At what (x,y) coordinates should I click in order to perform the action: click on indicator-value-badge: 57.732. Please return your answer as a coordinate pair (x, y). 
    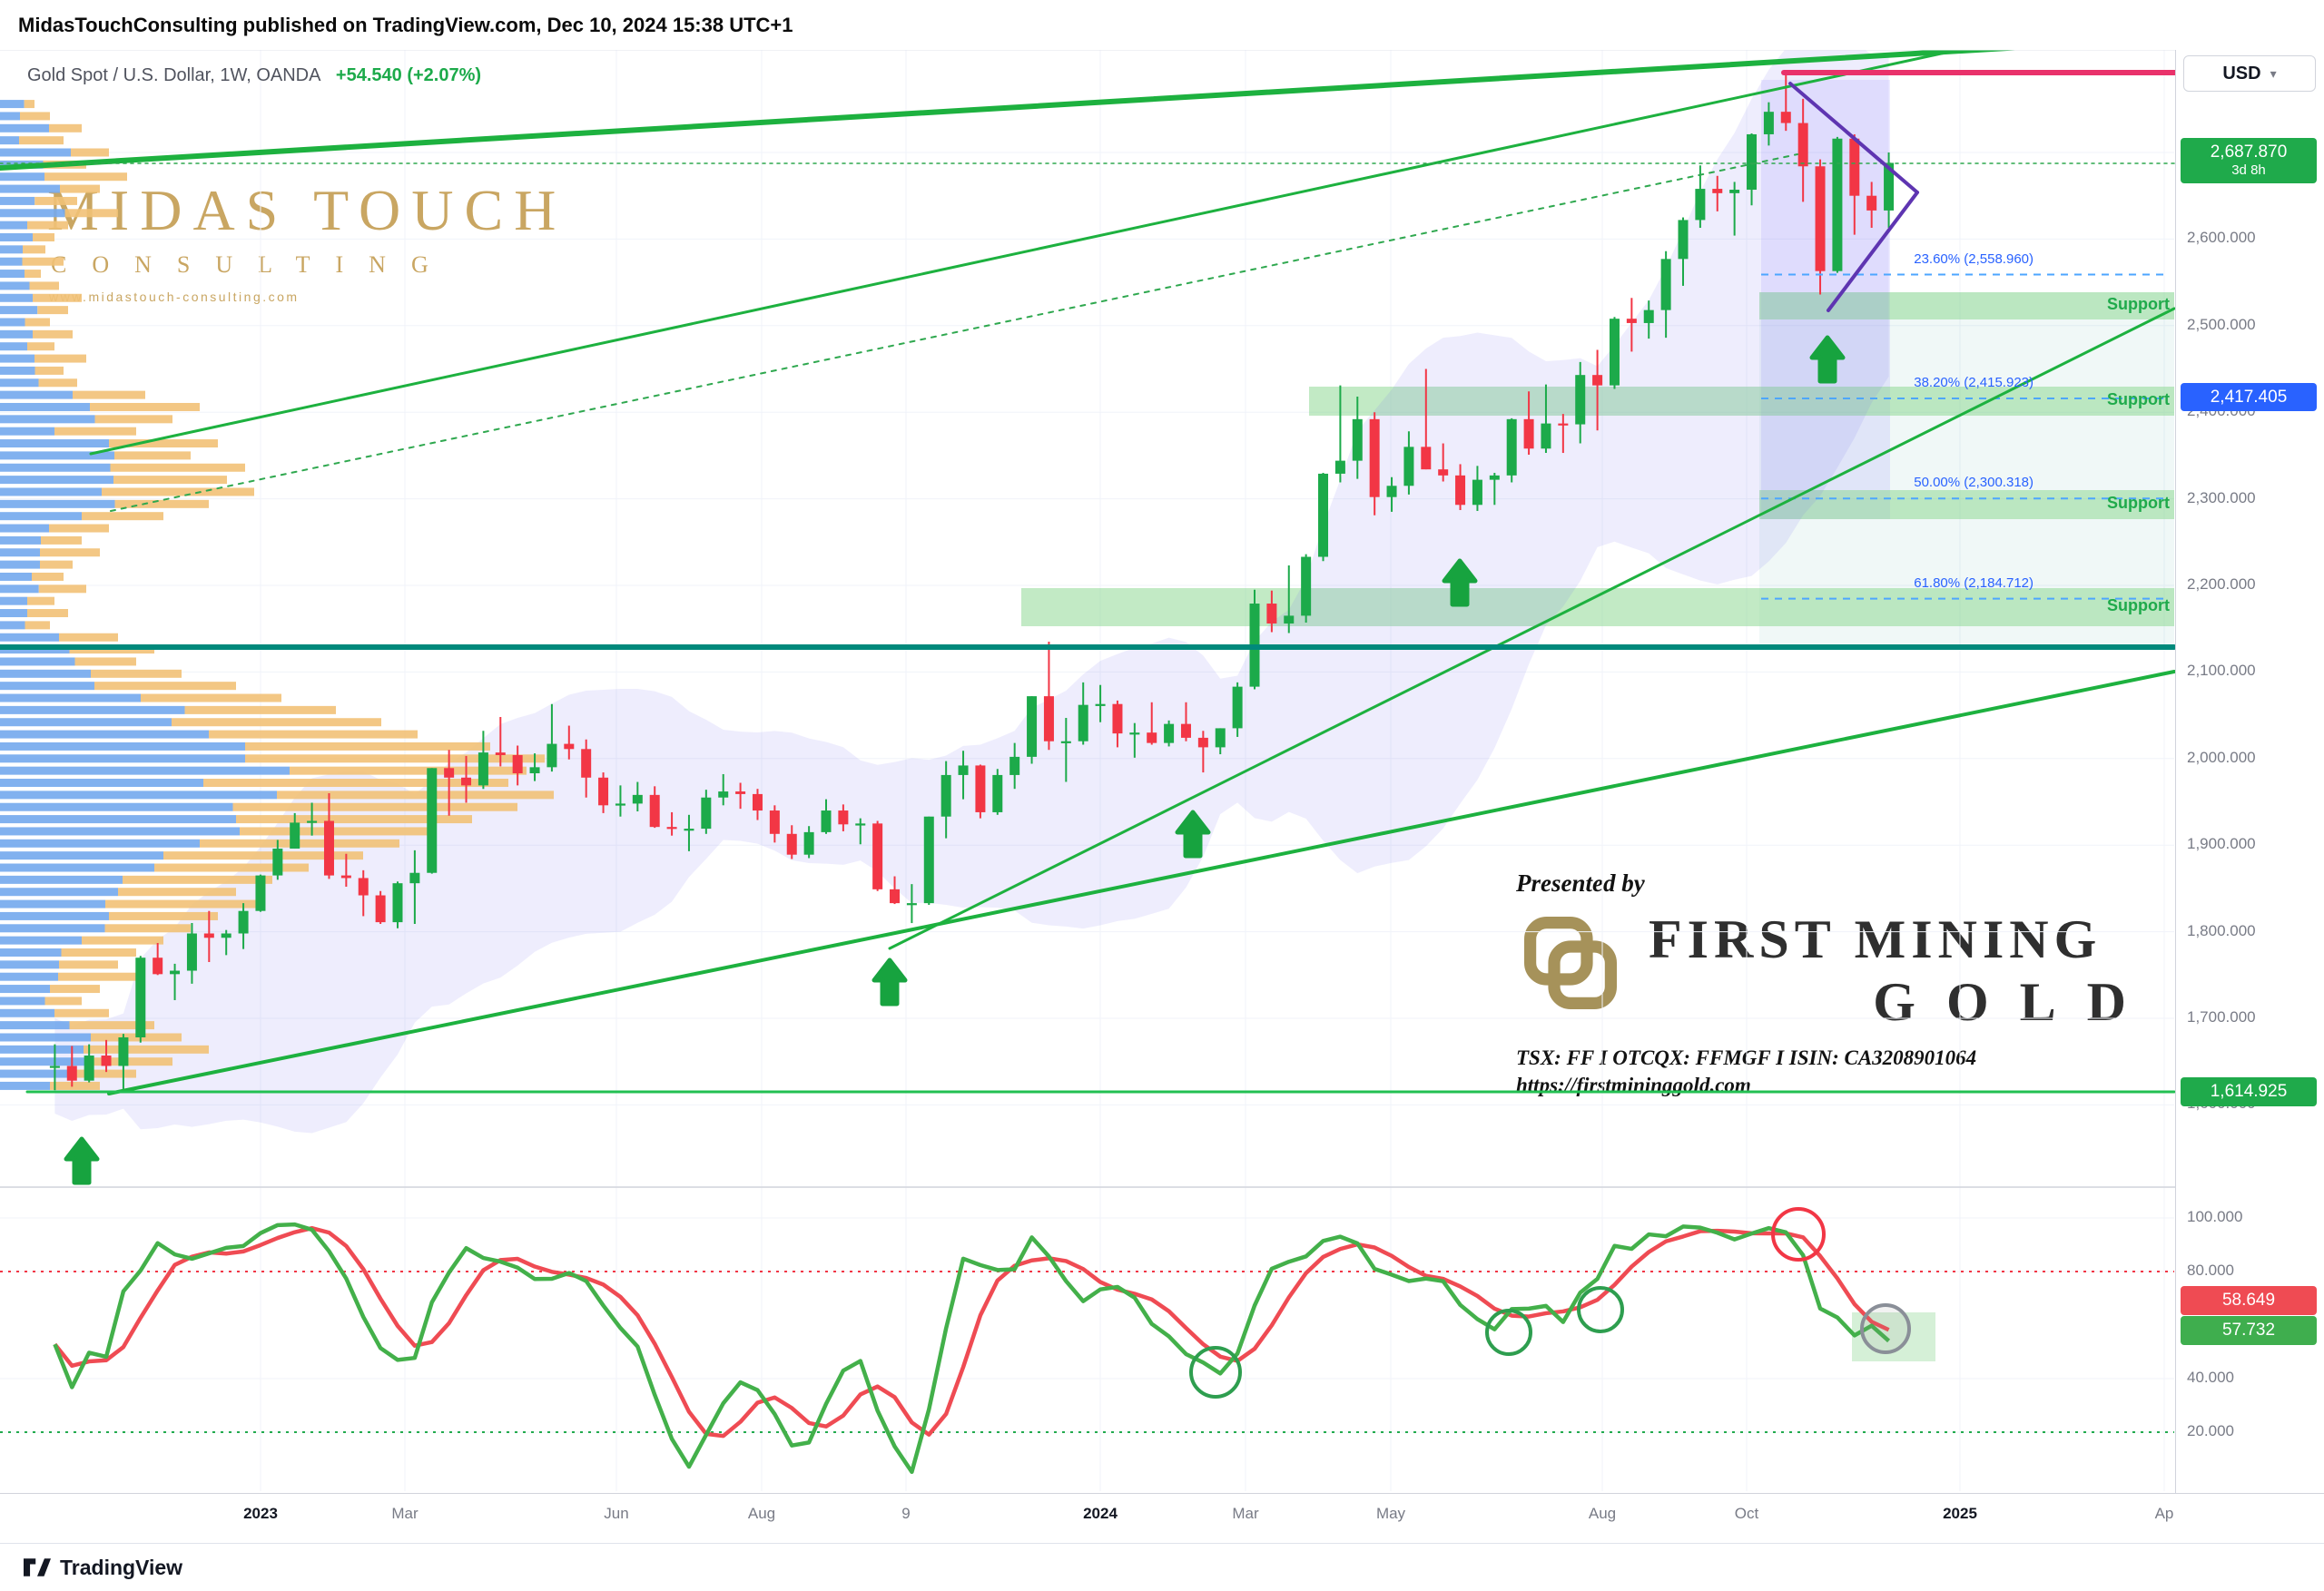
    Looking at the image, I should click on (2249, 1331).